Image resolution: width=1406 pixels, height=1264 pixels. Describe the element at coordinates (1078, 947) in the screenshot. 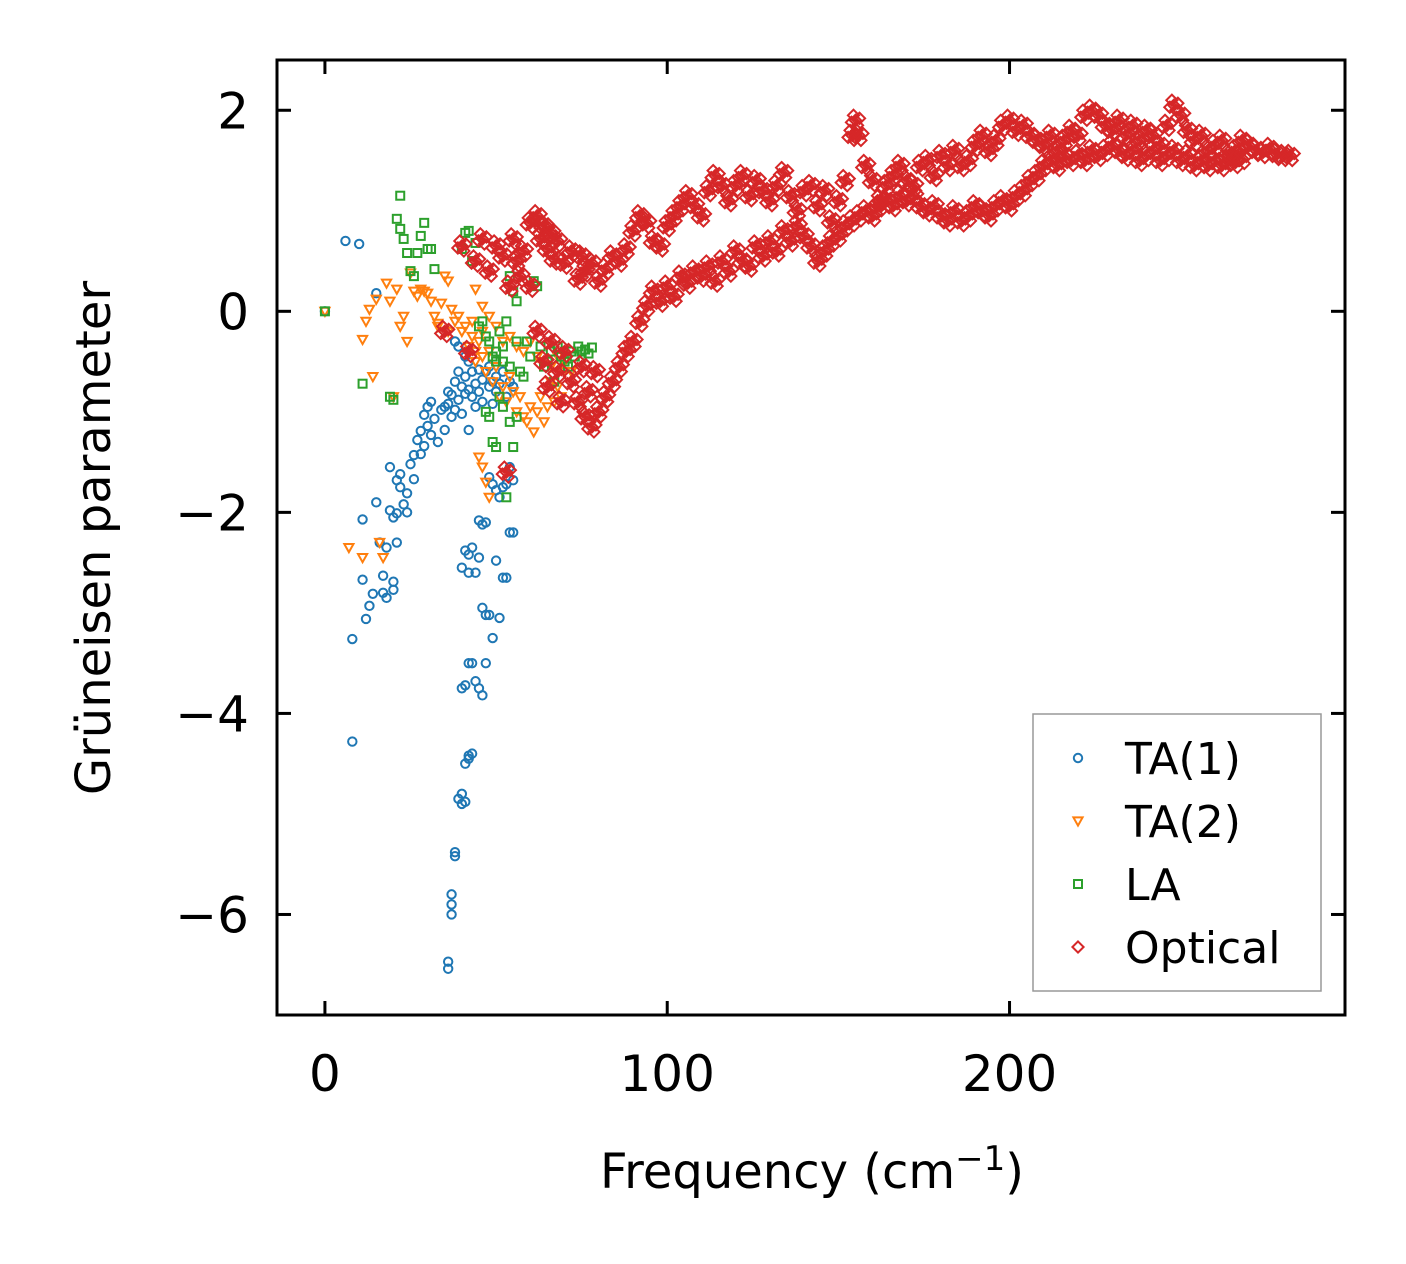

I see `legend-marker` at that location.